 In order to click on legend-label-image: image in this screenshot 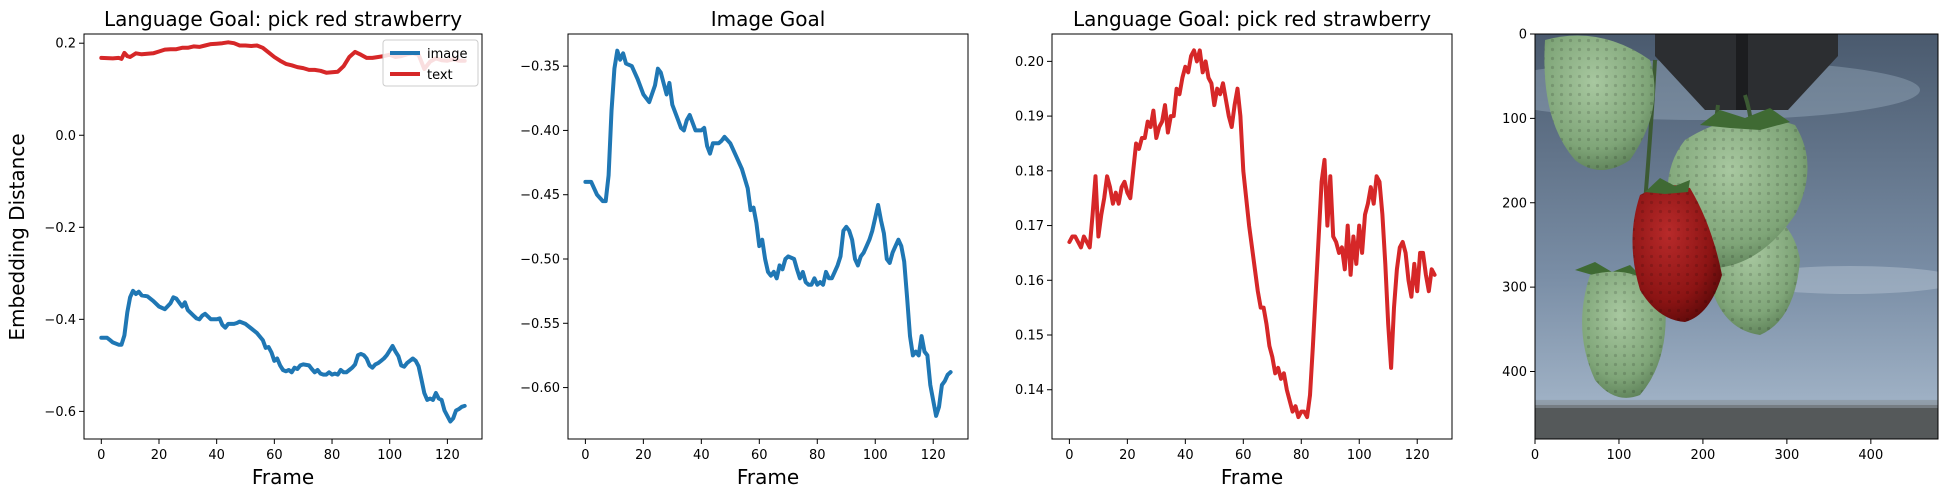, I will do `click(447, 54)`.